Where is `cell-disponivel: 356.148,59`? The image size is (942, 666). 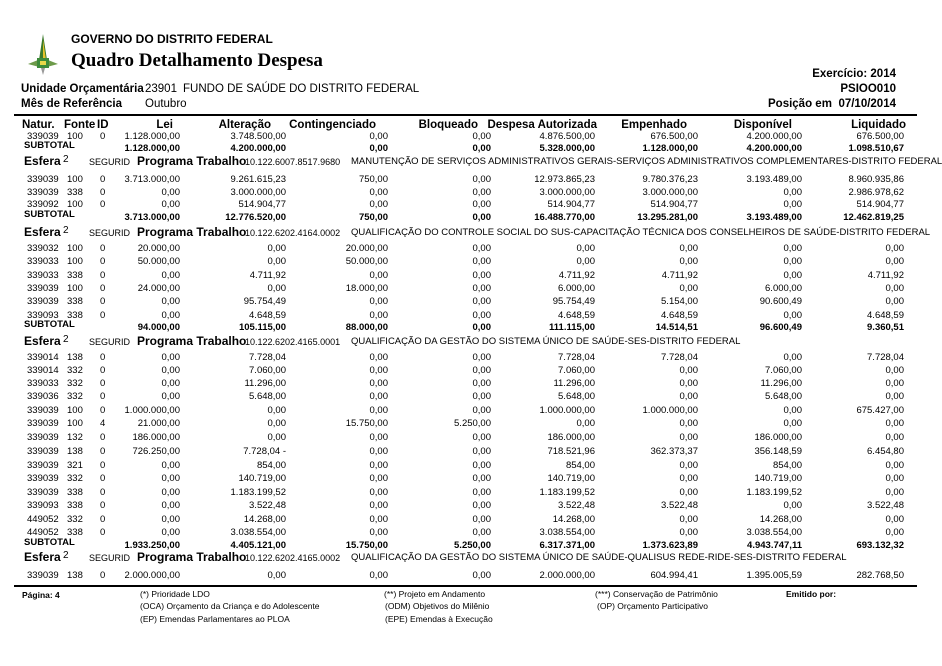
cell-disponivel: 356.148,59 is located at coordinates (778, 451).